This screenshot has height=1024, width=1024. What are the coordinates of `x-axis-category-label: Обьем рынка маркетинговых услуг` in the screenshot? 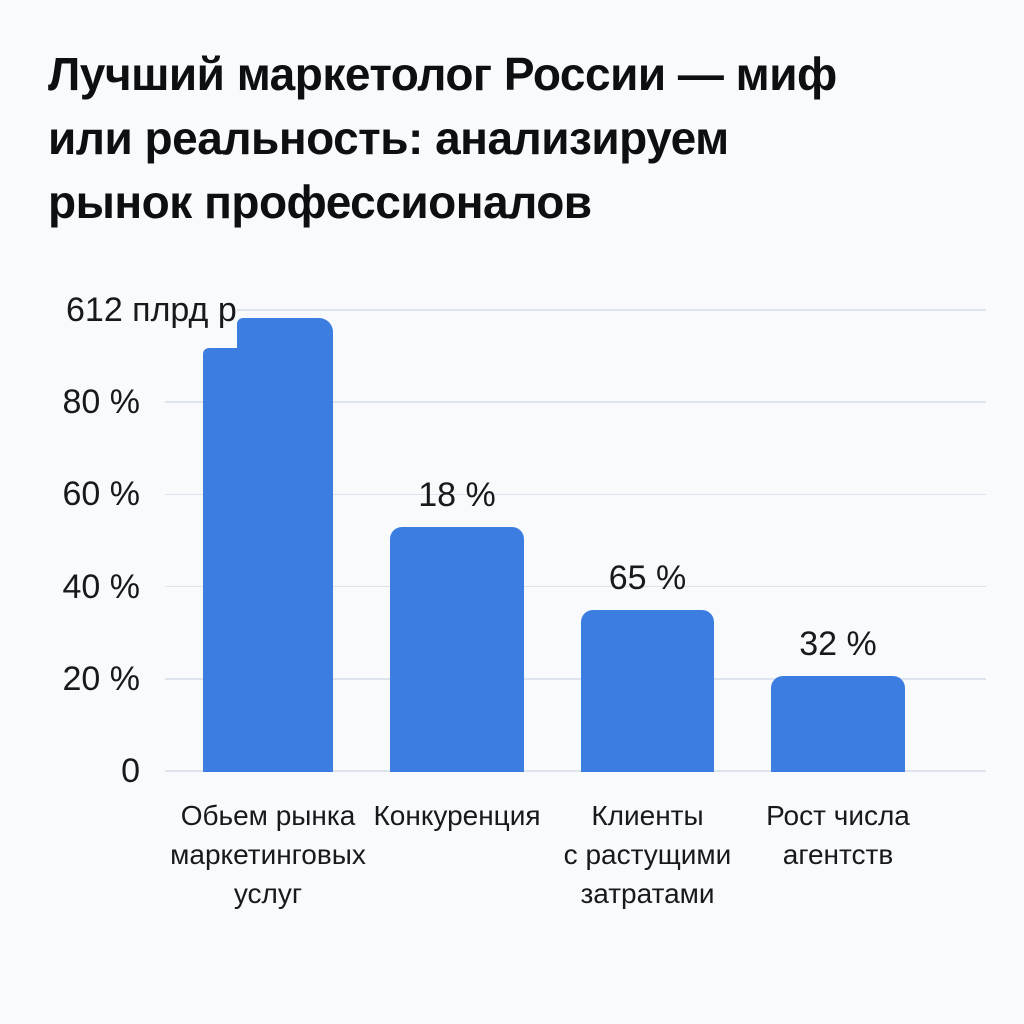 It's located at (268, 854).